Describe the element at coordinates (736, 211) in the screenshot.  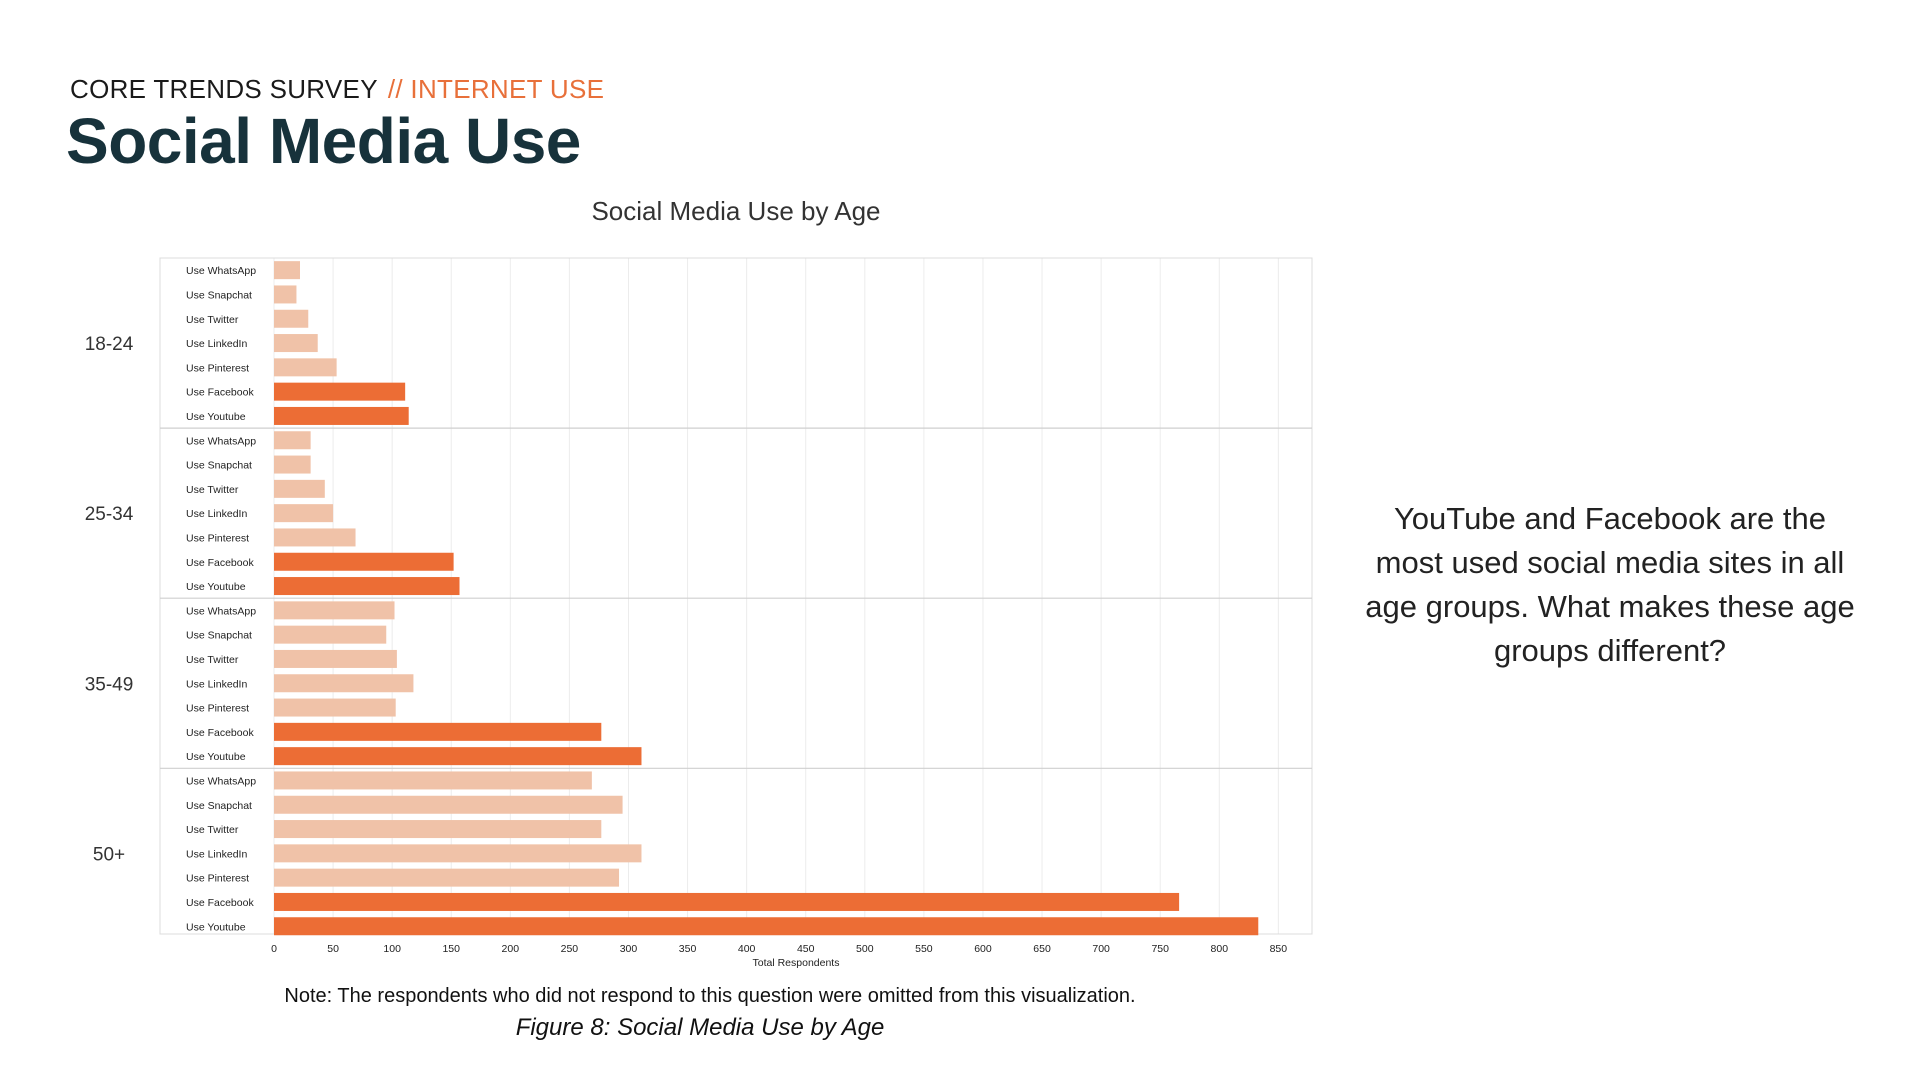
I see `chart-title: Social Media Use by Age` at that location.